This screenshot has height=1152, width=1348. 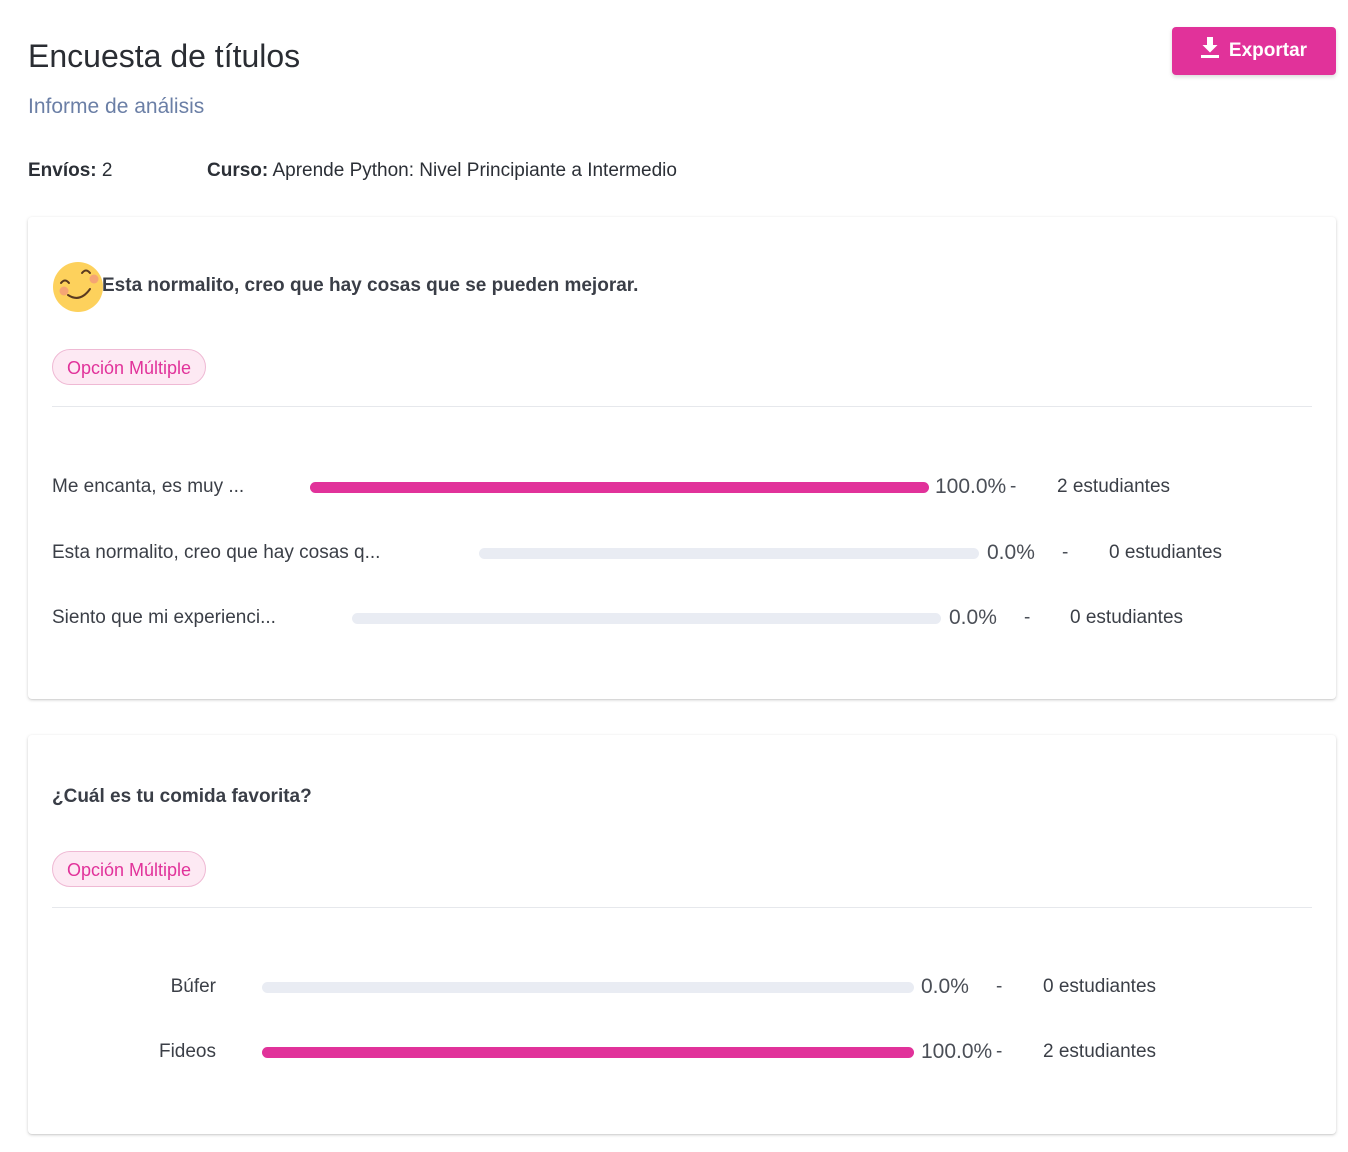 What do you see at coordinates (193, 986) in the screenshot?
I see `option-label: Búfer` at bounding box center [193, 986].